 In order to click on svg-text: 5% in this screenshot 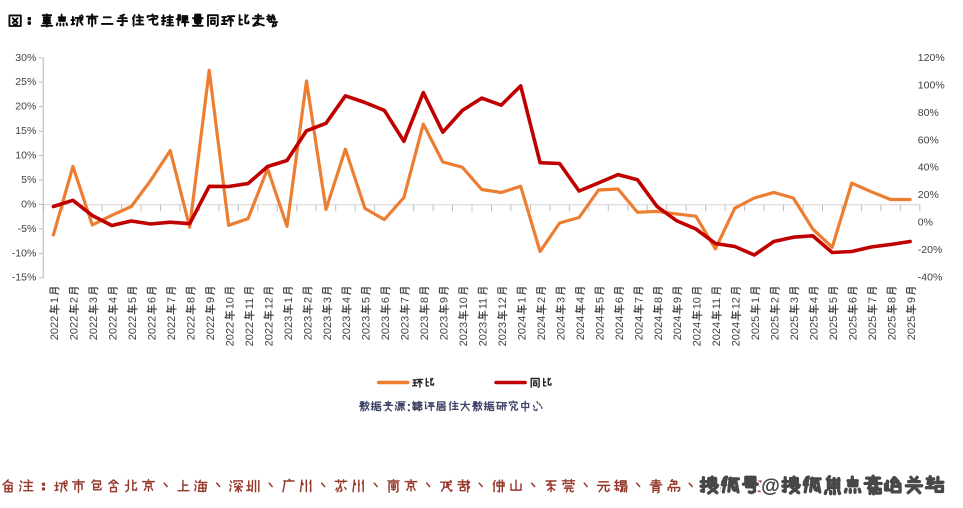, I will do `click(28, 180)`.